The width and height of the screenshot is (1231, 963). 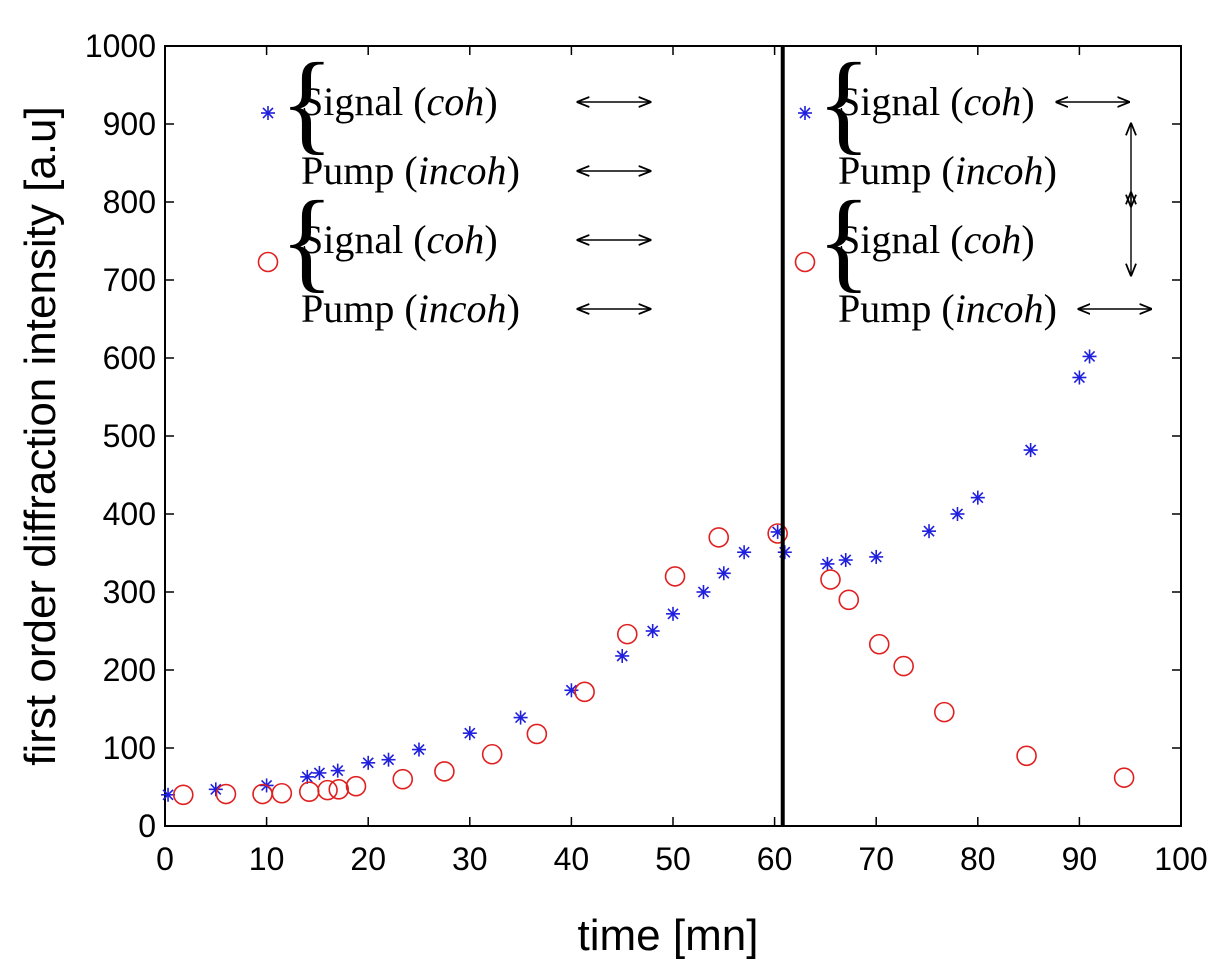 What do you see at coordinates (147, 826) in the screenshot?
I see `y-tick-label: 0` at bounding box center [147, 826].